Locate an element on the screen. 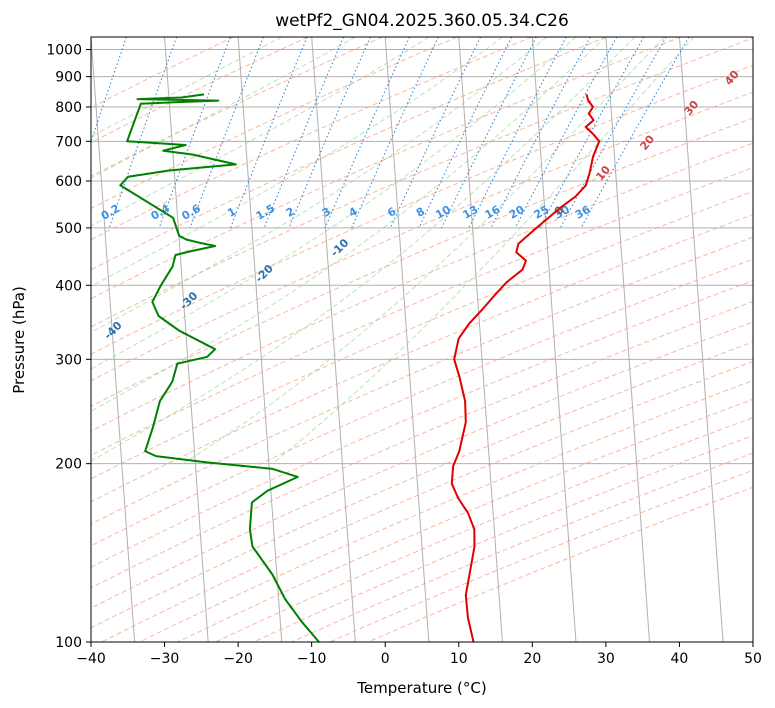 This screenshot has width=775, height=708. x-tick-label: 40 is located at coordinates (680, 659).